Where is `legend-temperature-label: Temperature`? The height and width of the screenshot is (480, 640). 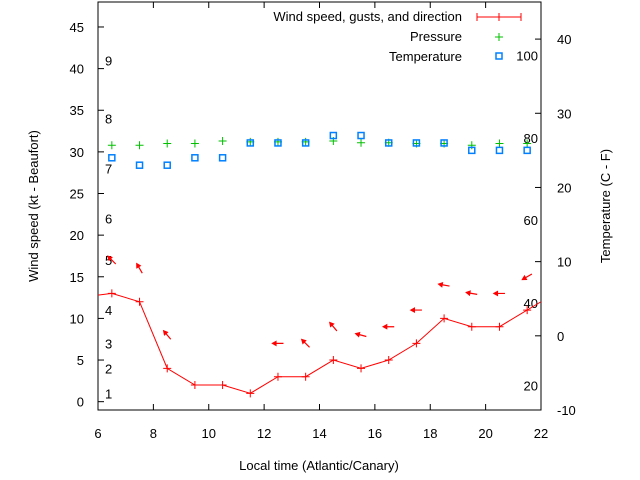
legend-temperature-label: Temperature is located at coordinates (425, 56).